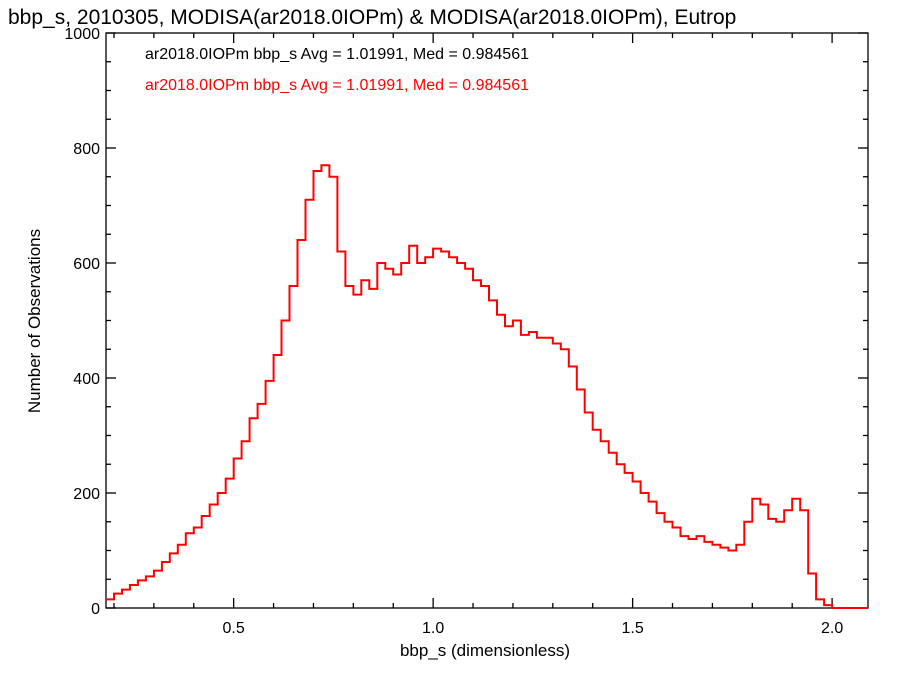 This screenshot has height=675, width=900. Describe the element at coordinates (86, 379) in the screenshot. I see `y-tick-label: 400` at that location.